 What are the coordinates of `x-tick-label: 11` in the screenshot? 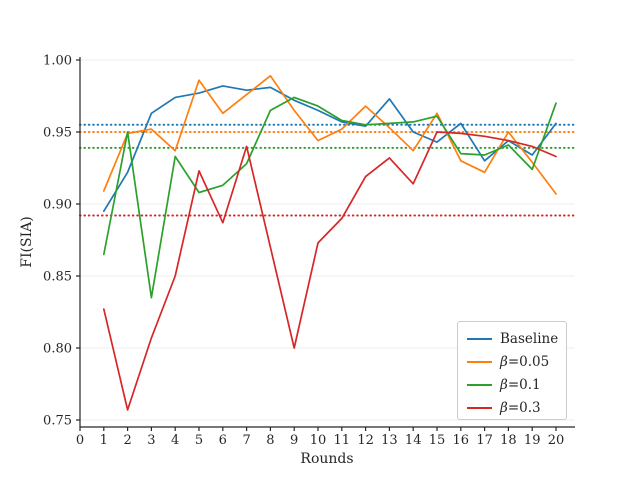 It's located at (342, 440).